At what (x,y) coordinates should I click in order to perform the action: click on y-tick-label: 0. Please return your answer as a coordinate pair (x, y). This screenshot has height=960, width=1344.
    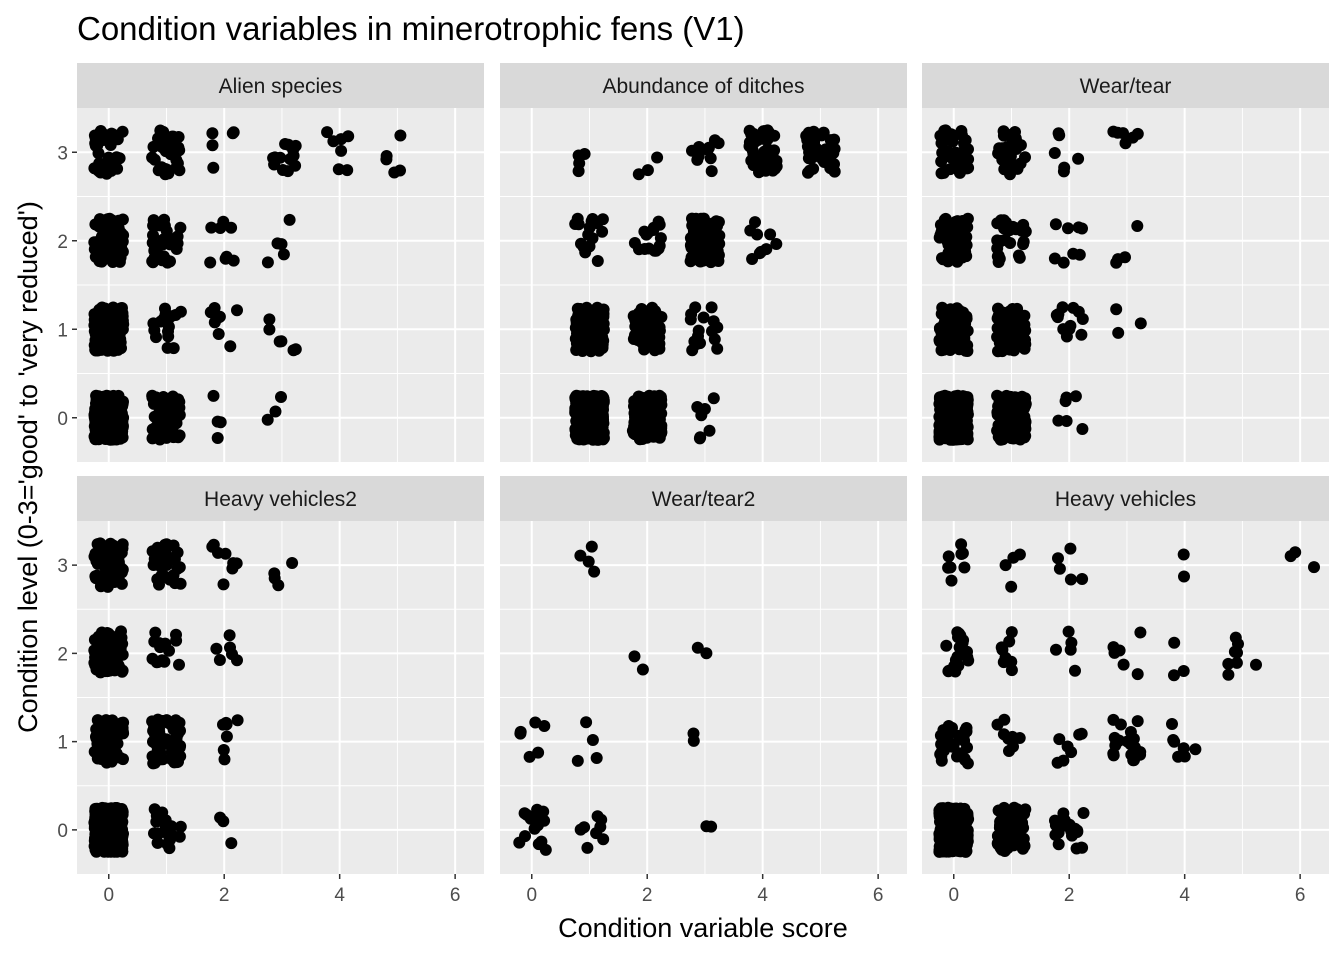
    Looking at the image, I should click on (62, 831).